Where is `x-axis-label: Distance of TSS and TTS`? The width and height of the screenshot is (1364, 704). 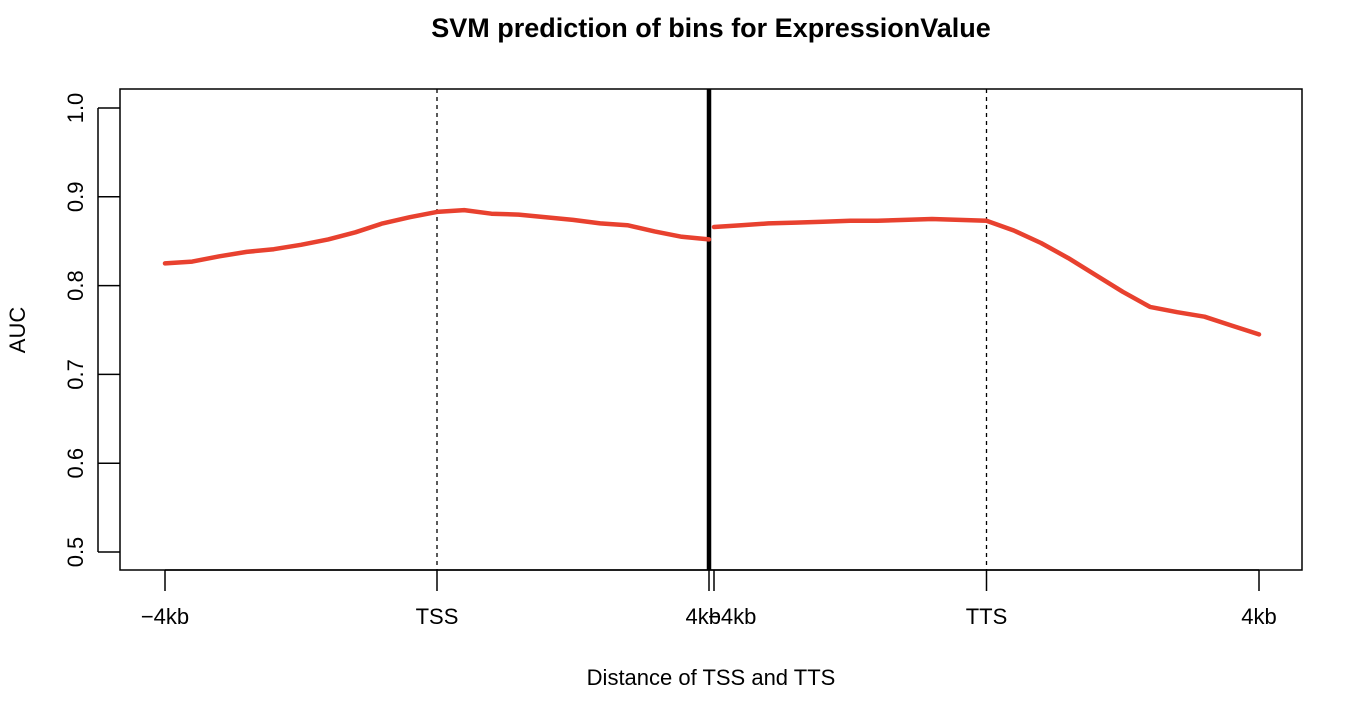
x-axis-label: Distance of TSS and TTS is located at coordinates (711, 677).